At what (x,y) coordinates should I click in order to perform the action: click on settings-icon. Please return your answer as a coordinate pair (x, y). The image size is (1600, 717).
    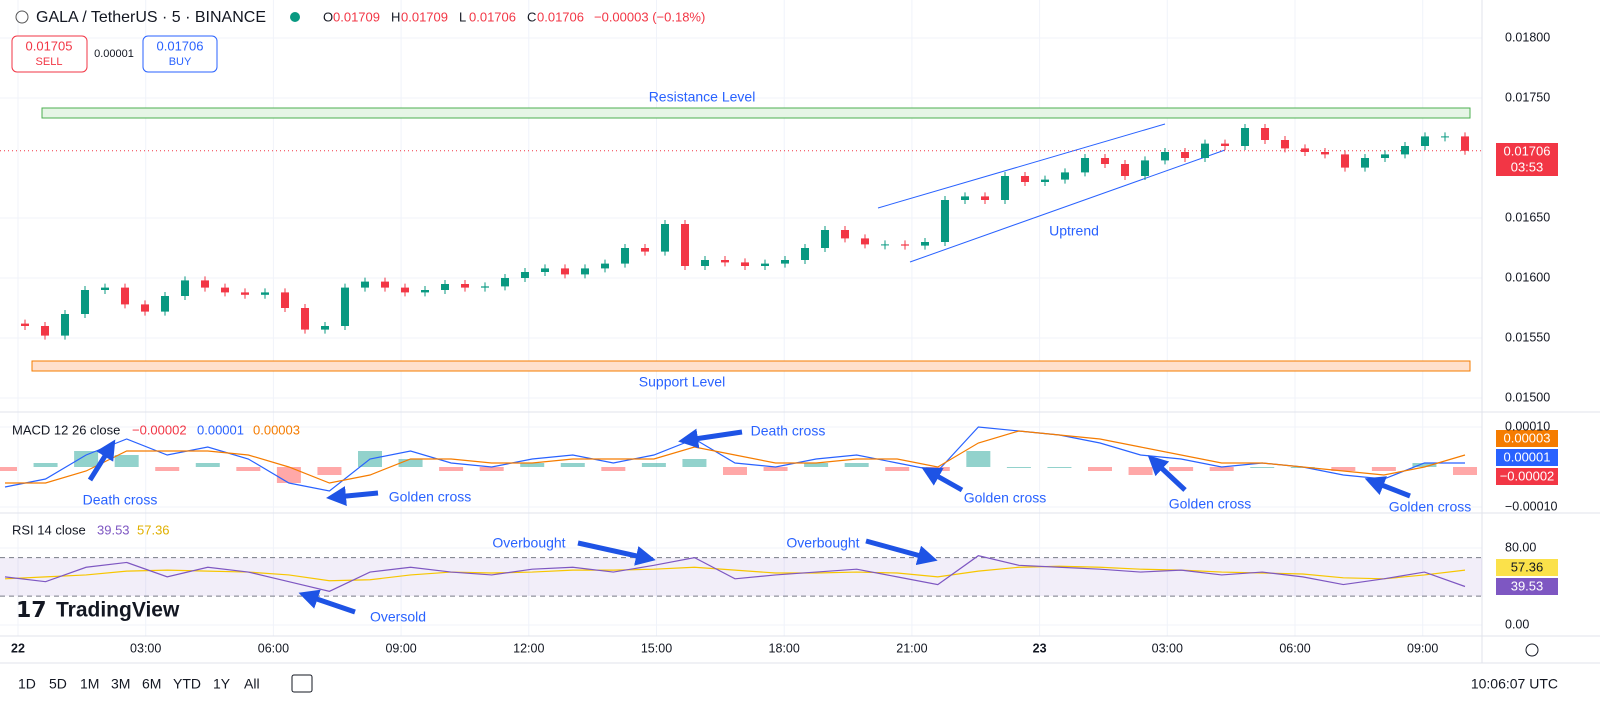
    Looking at the image, I should click on (1532, 650).